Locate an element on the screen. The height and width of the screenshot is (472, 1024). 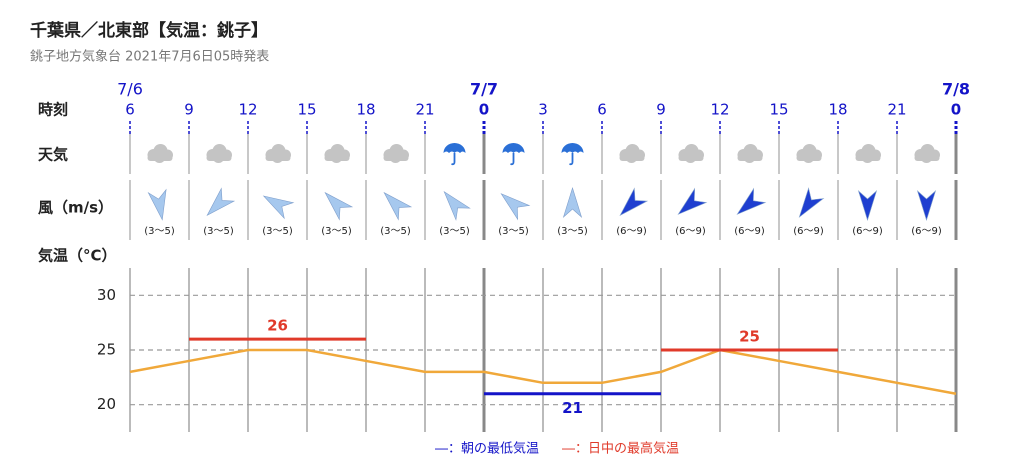
row-label: 気温（°C） is located at coordinates (77, 256).